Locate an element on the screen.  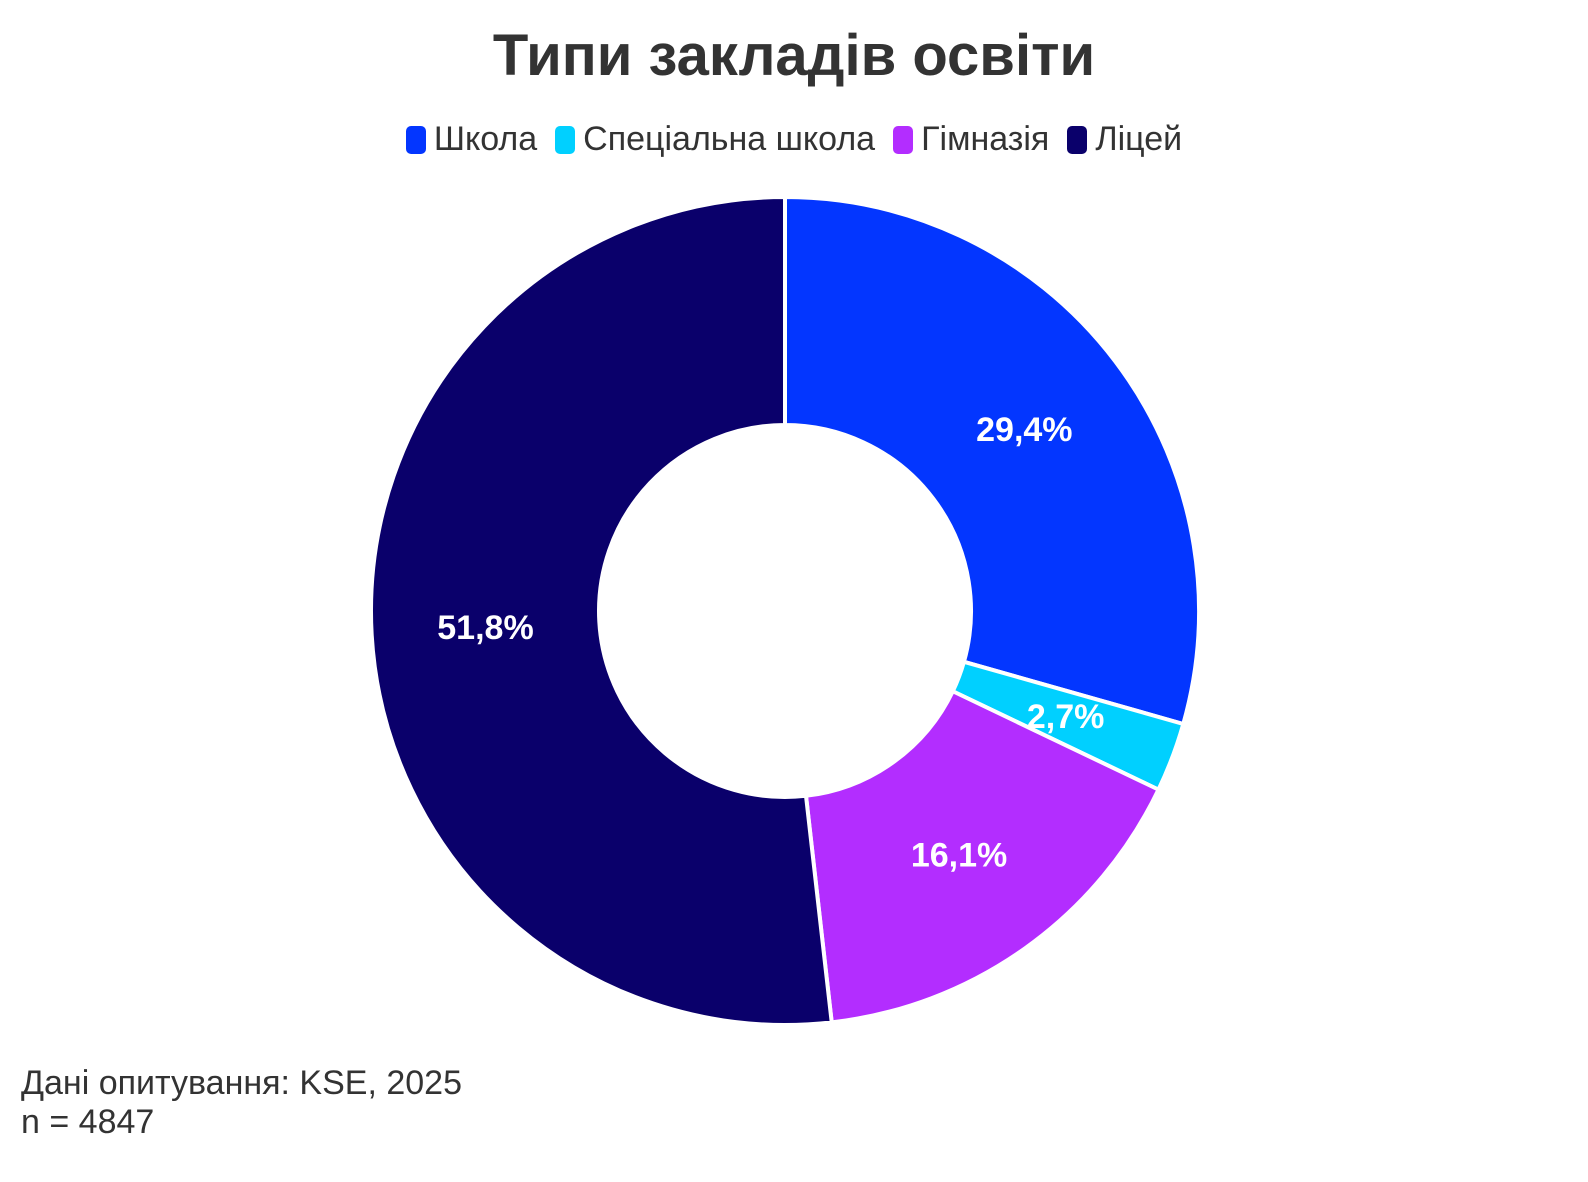
legend-label: Спеціальна школа is located at coordinates (729, 139).